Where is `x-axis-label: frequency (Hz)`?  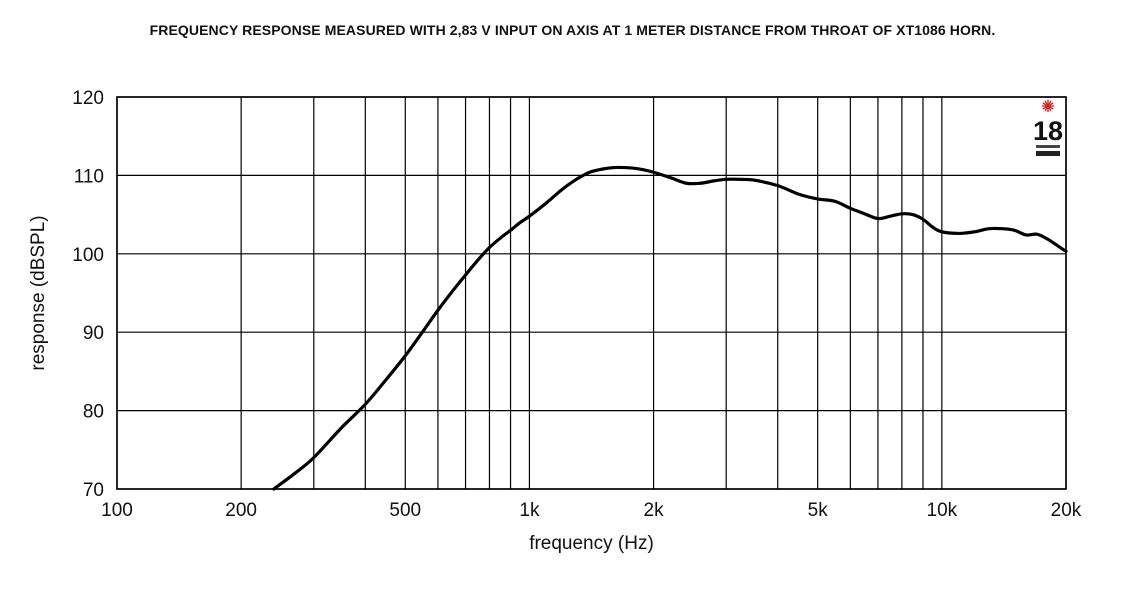
x-axis-label: frequency (Hz) is located at coordinates (591, 543).